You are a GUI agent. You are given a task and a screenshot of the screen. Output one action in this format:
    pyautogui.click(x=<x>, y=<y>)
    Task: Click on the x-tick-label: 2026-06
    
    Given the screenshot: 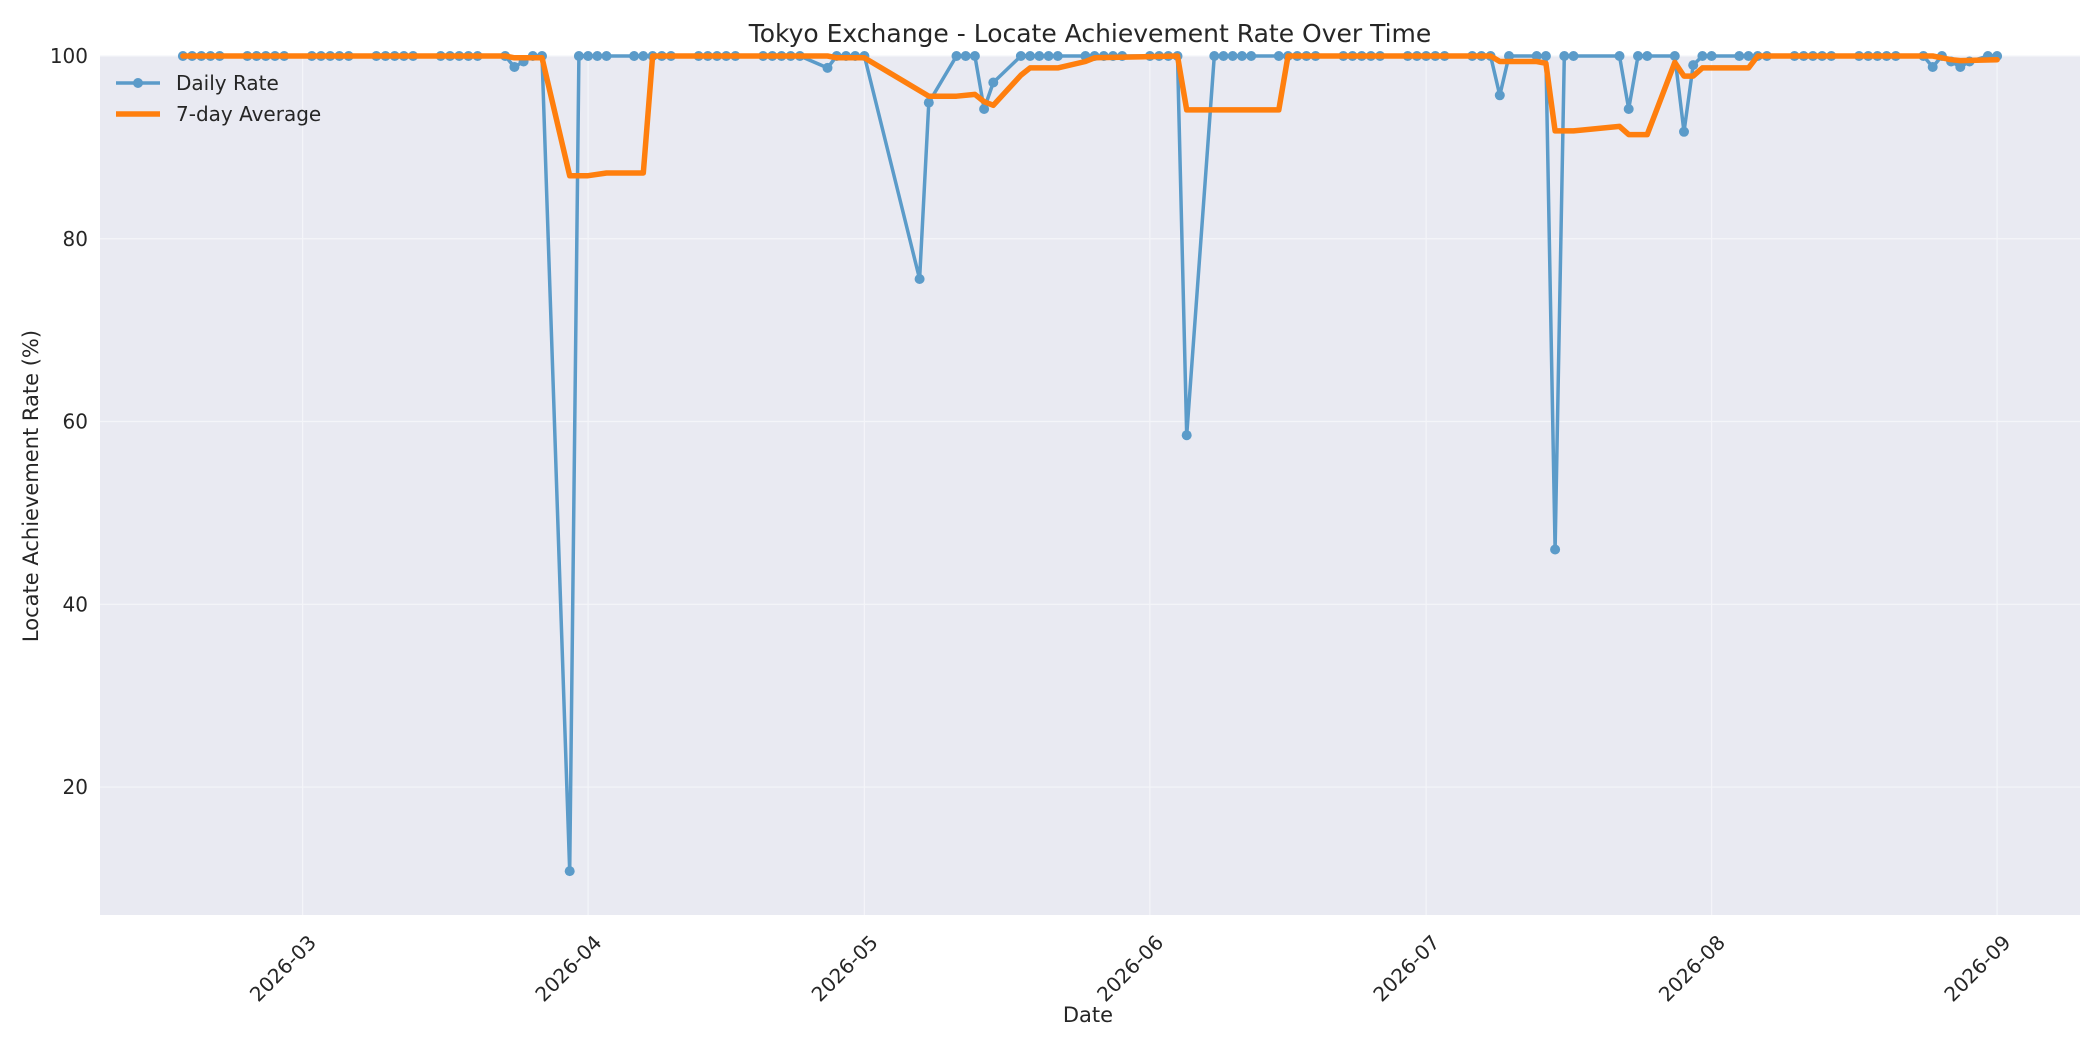 What is the action you would take?
    pyautogui.click(x=1130, y=968)
    